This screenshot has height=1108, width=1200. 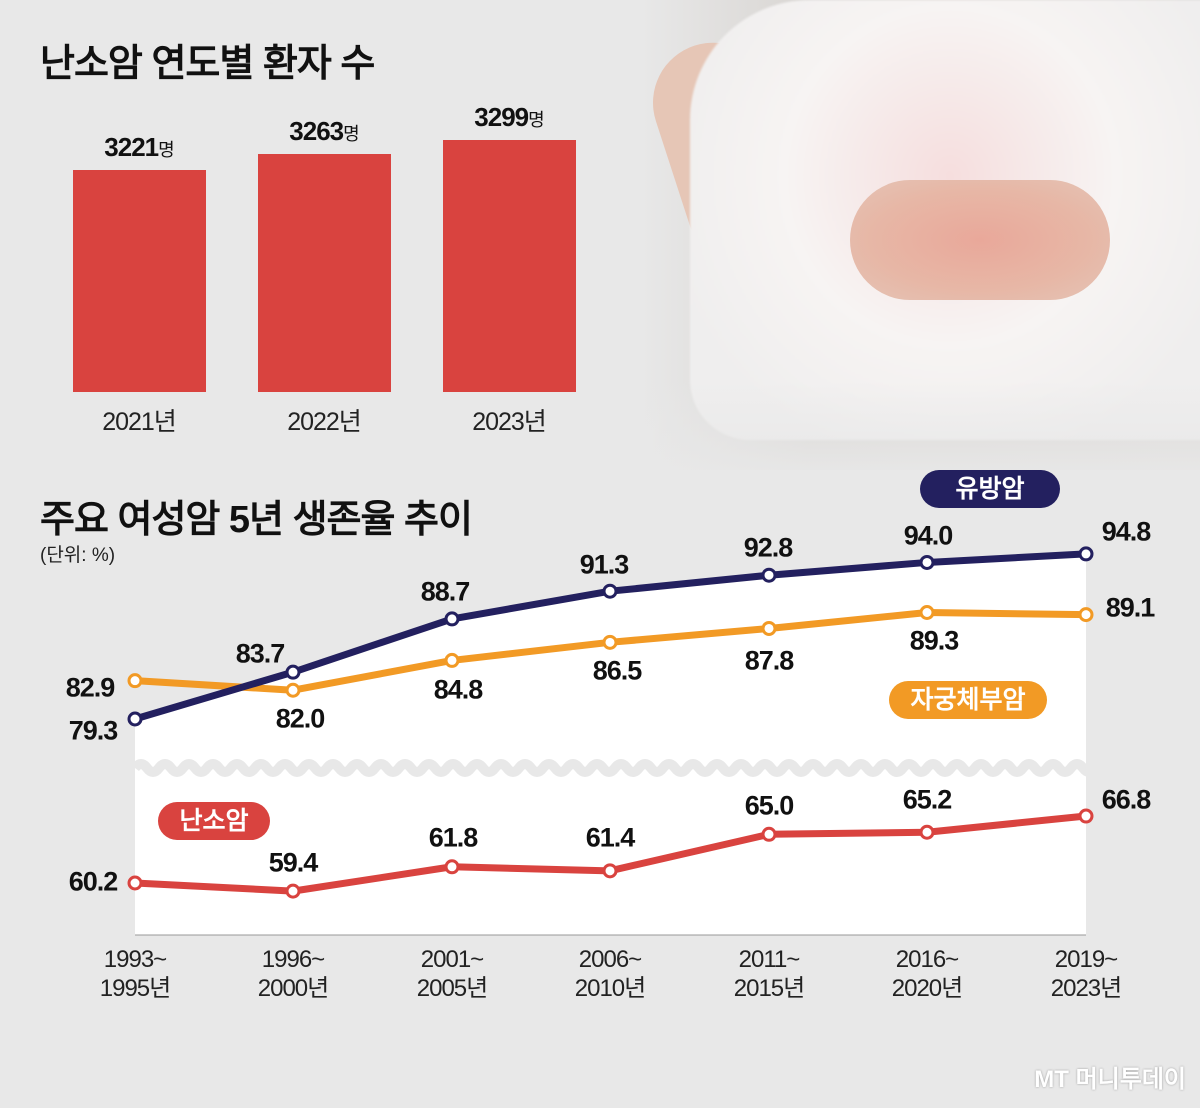 What do you see at coordinates (300, 718) in the screenshot?
I see `data-label: 82.0` at bounding box center [300, 718].